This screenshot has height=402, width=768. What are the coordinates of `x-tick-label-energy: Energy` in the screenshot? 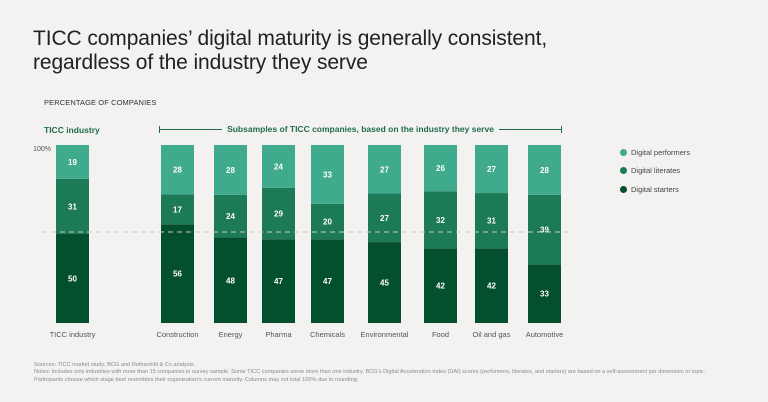 It's located at (231, 334).